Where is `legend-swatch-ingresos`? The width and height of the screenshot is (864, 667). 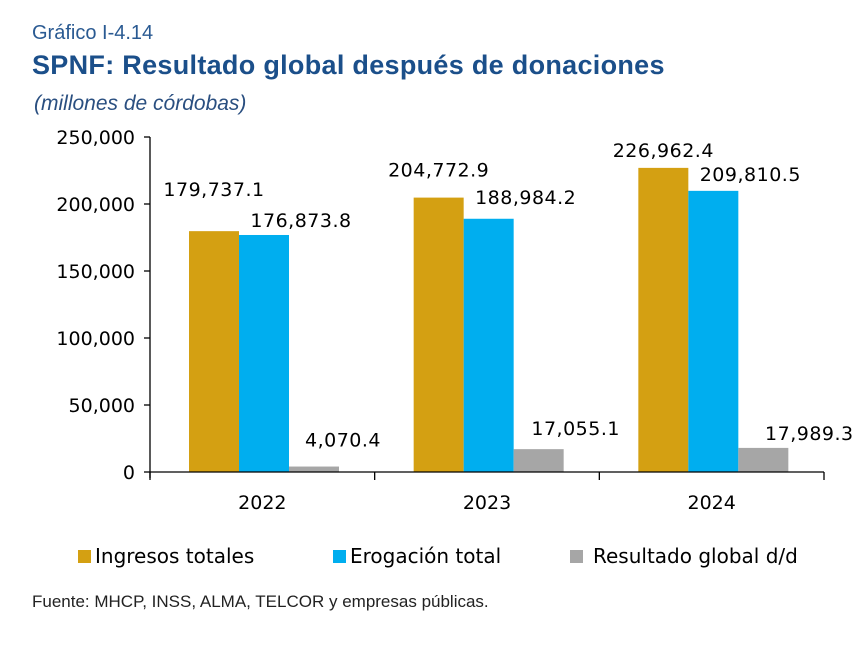 legend-swatch-ingresos is located at coordinates (84, 556).